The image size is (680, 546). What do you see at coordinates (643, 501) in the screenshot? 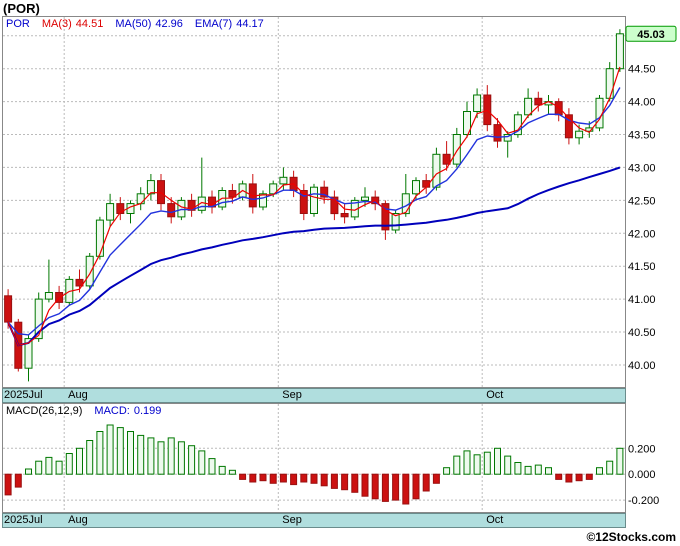
I see `macd-tick-label: -0.200` at bounding box center [643, 501].